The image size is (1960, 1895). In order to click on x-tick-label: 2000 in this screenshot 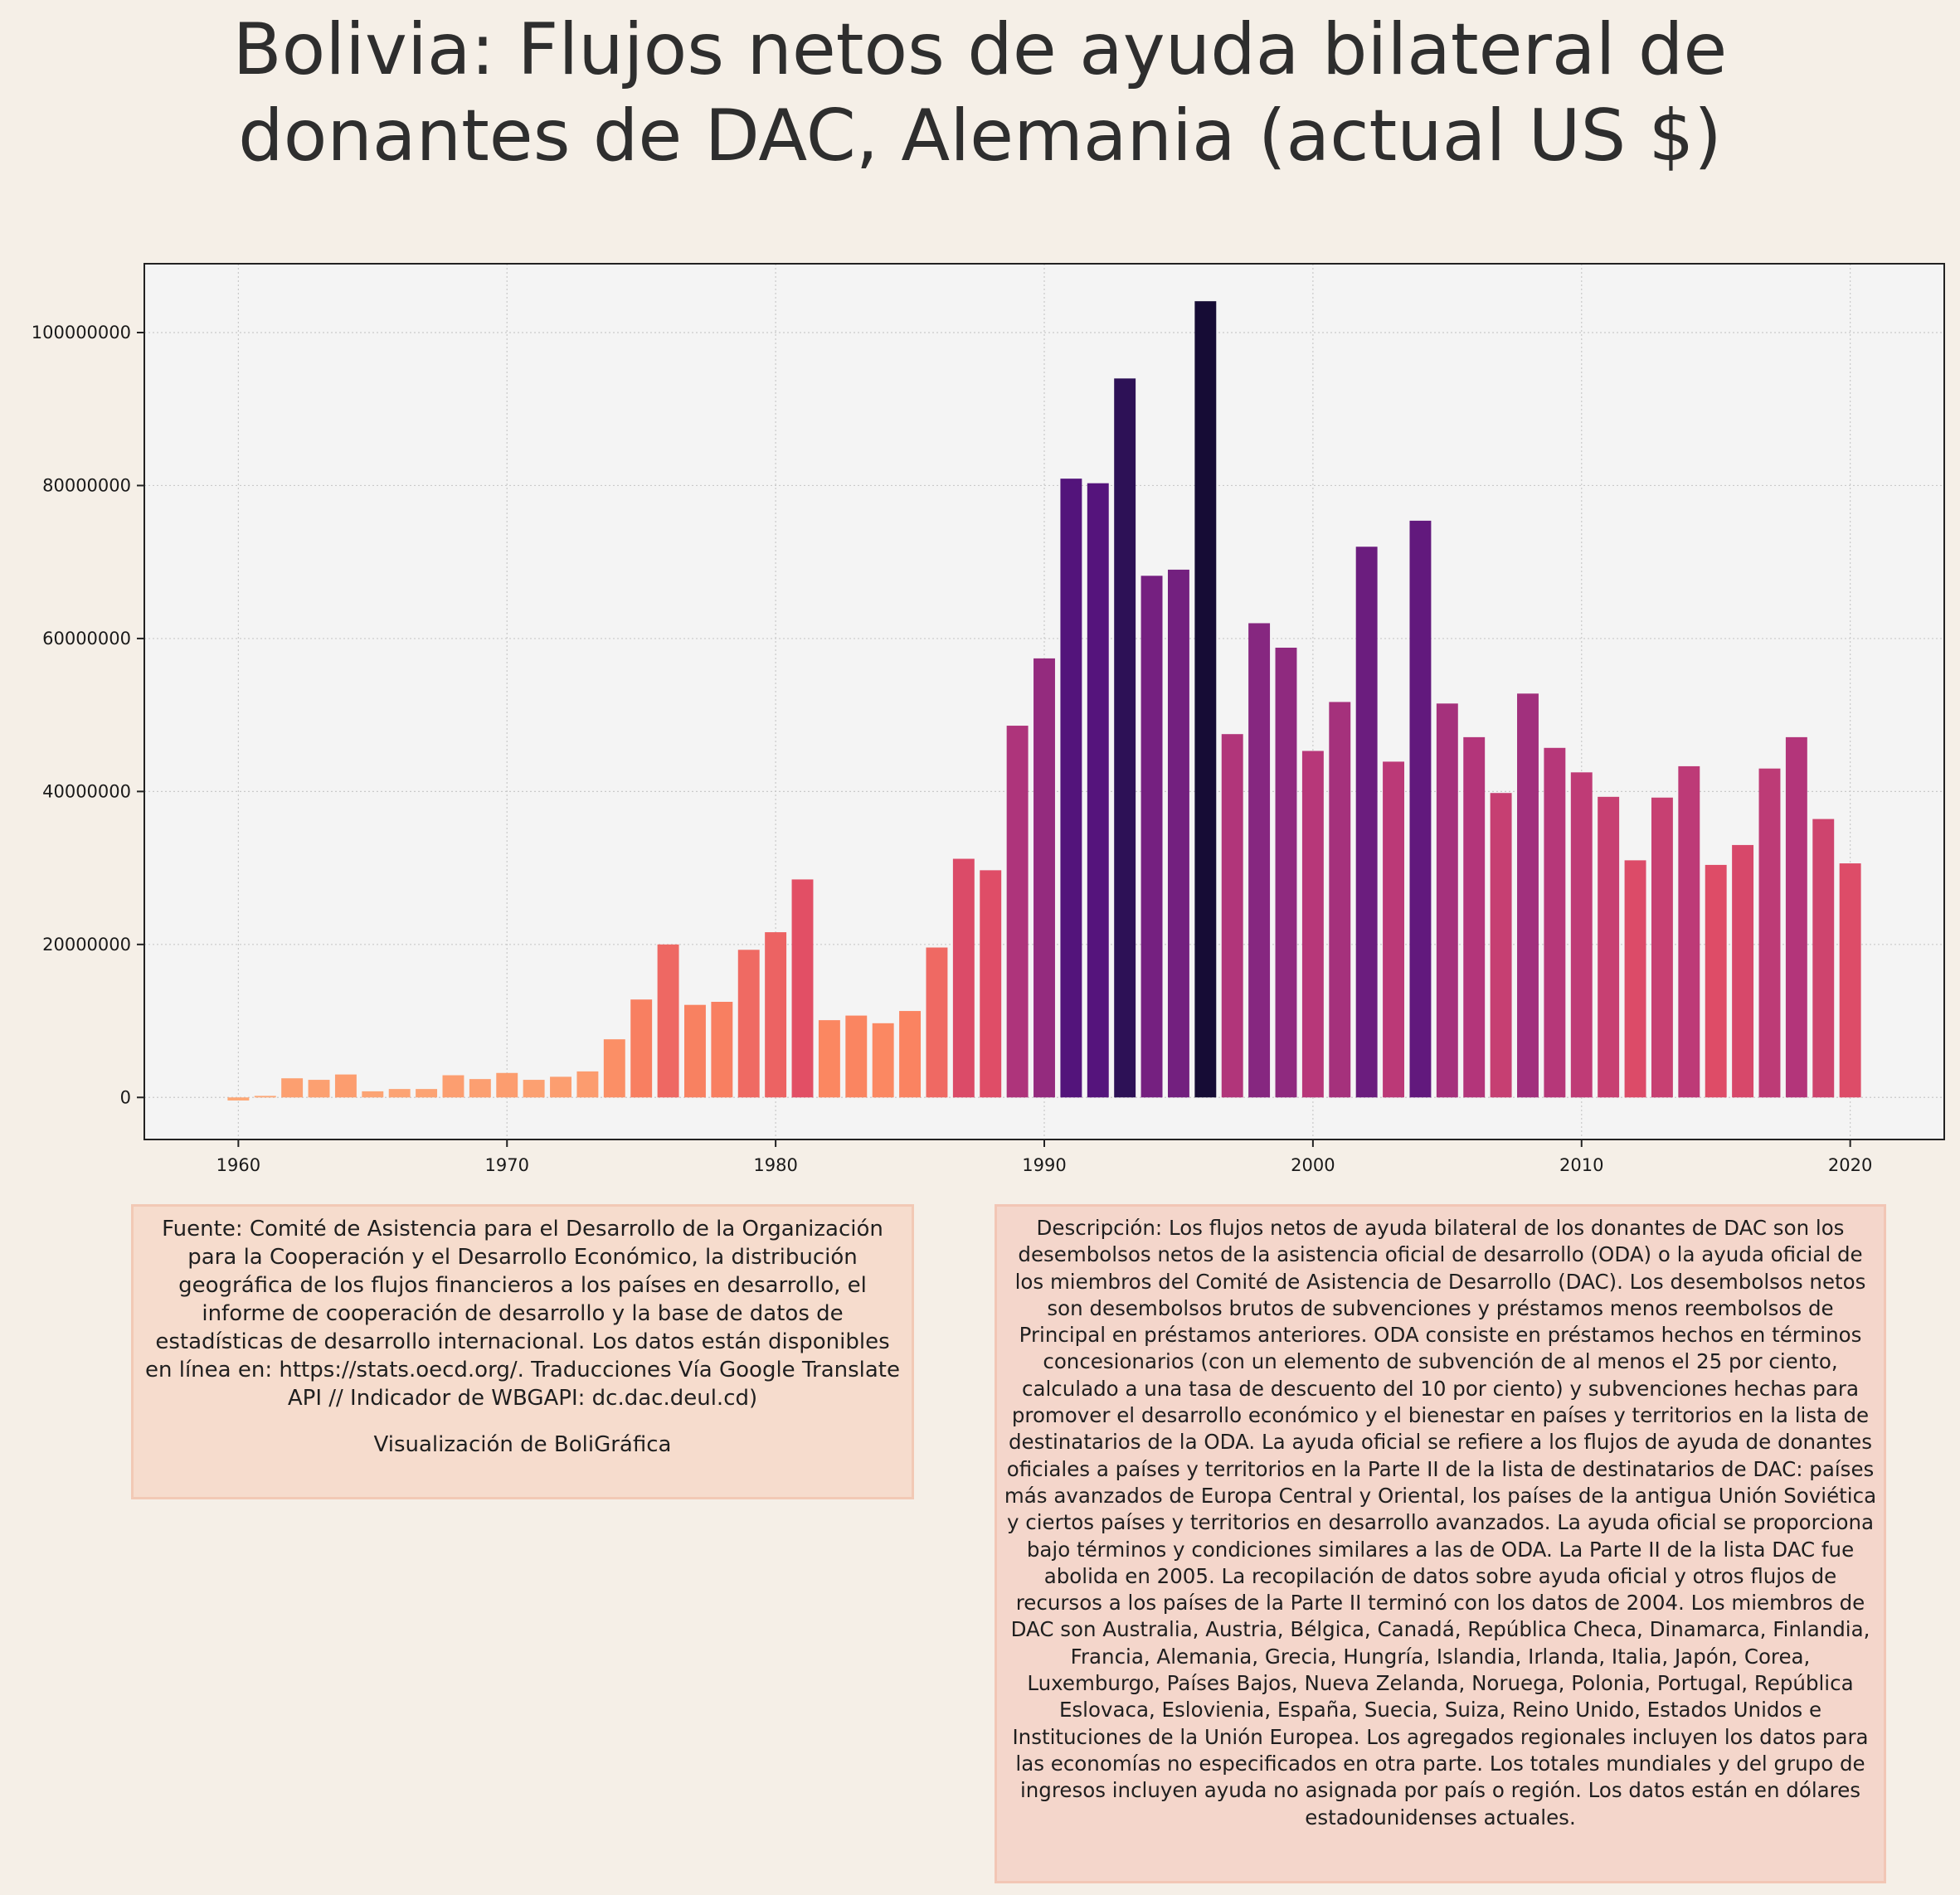, I will do `click(1313, 1165)`.